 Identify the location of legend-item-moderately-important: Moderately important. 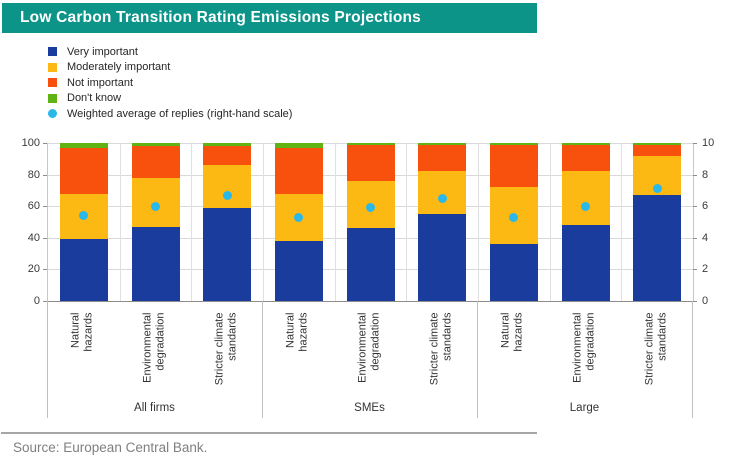
(170, 68).